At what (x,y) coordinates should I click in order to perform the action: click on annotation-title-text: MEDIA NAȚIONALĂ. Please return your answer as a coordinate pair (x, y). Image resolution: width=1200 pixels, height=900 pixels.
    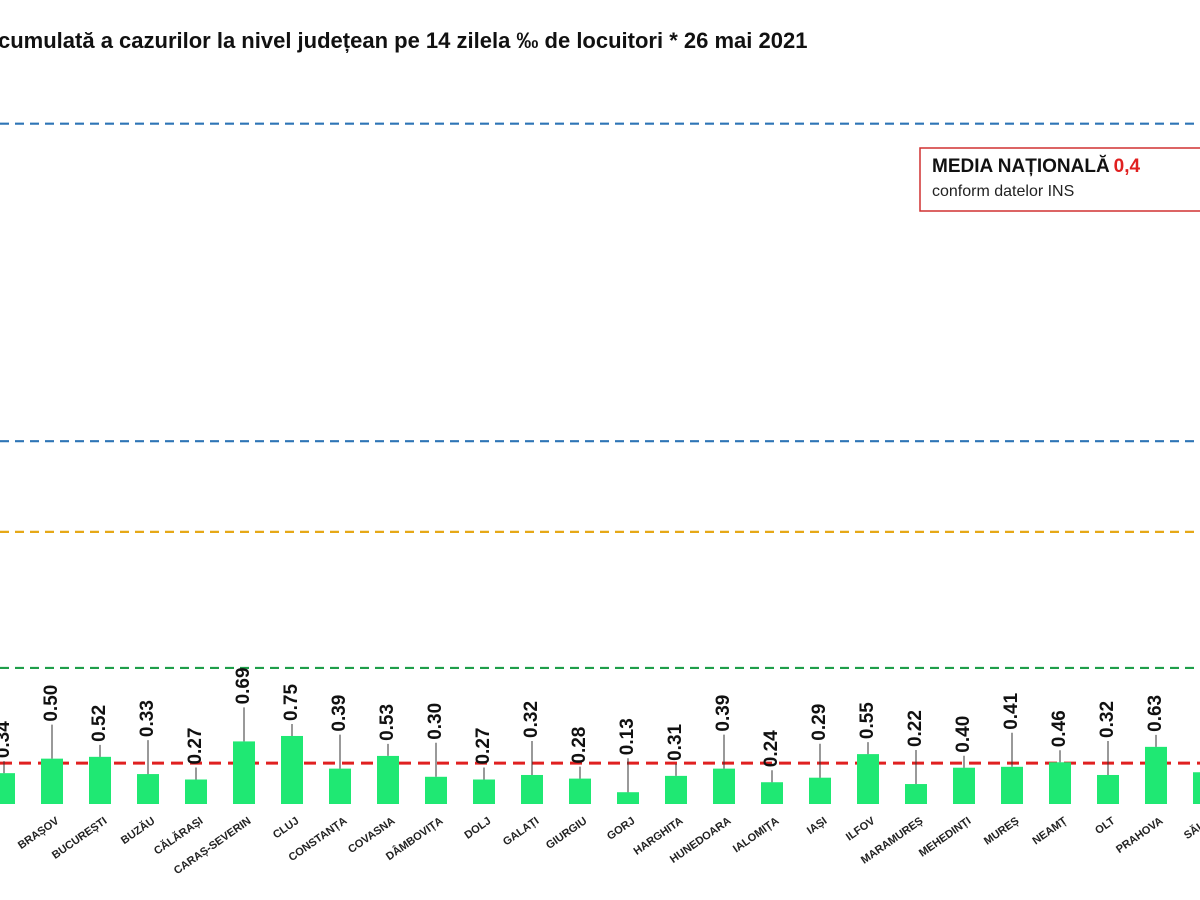
    Looking at the image, I should click on (1021, 166).